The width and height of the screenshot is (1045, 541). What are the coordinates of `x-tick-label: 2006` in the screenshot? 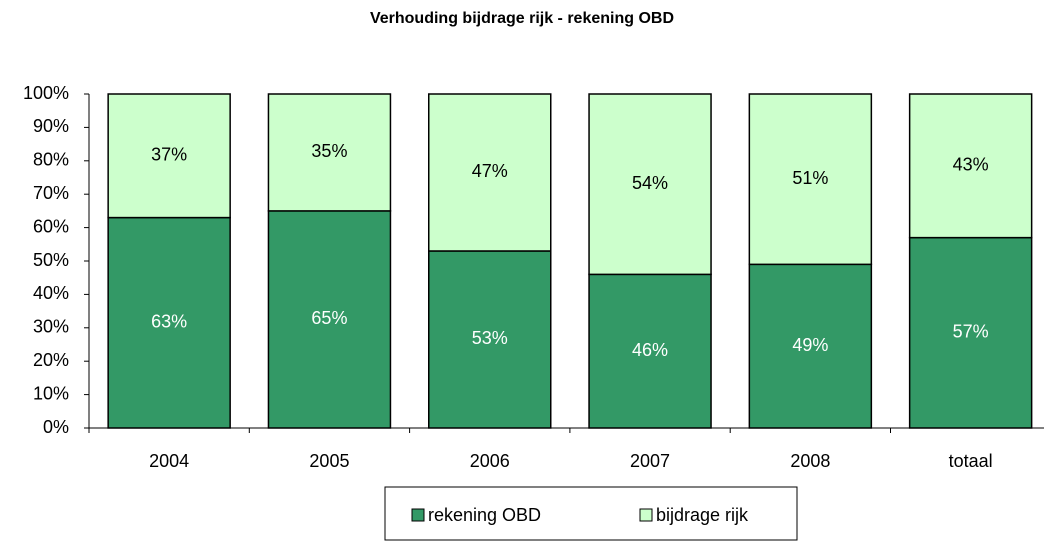 It's located at (490, 461).